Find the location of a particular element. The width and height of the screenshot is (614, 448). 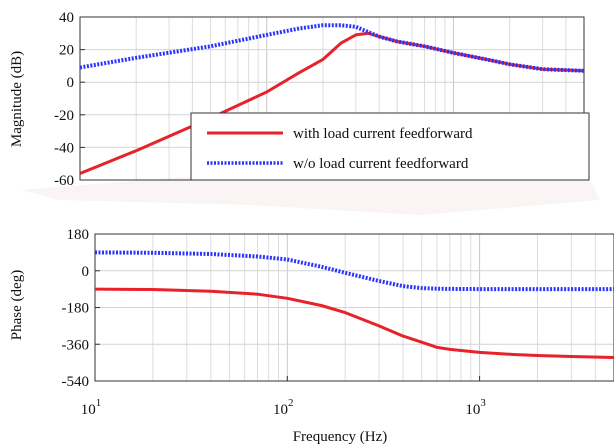

phase-ytick-label: -540 is located at coordinates (76, 382).